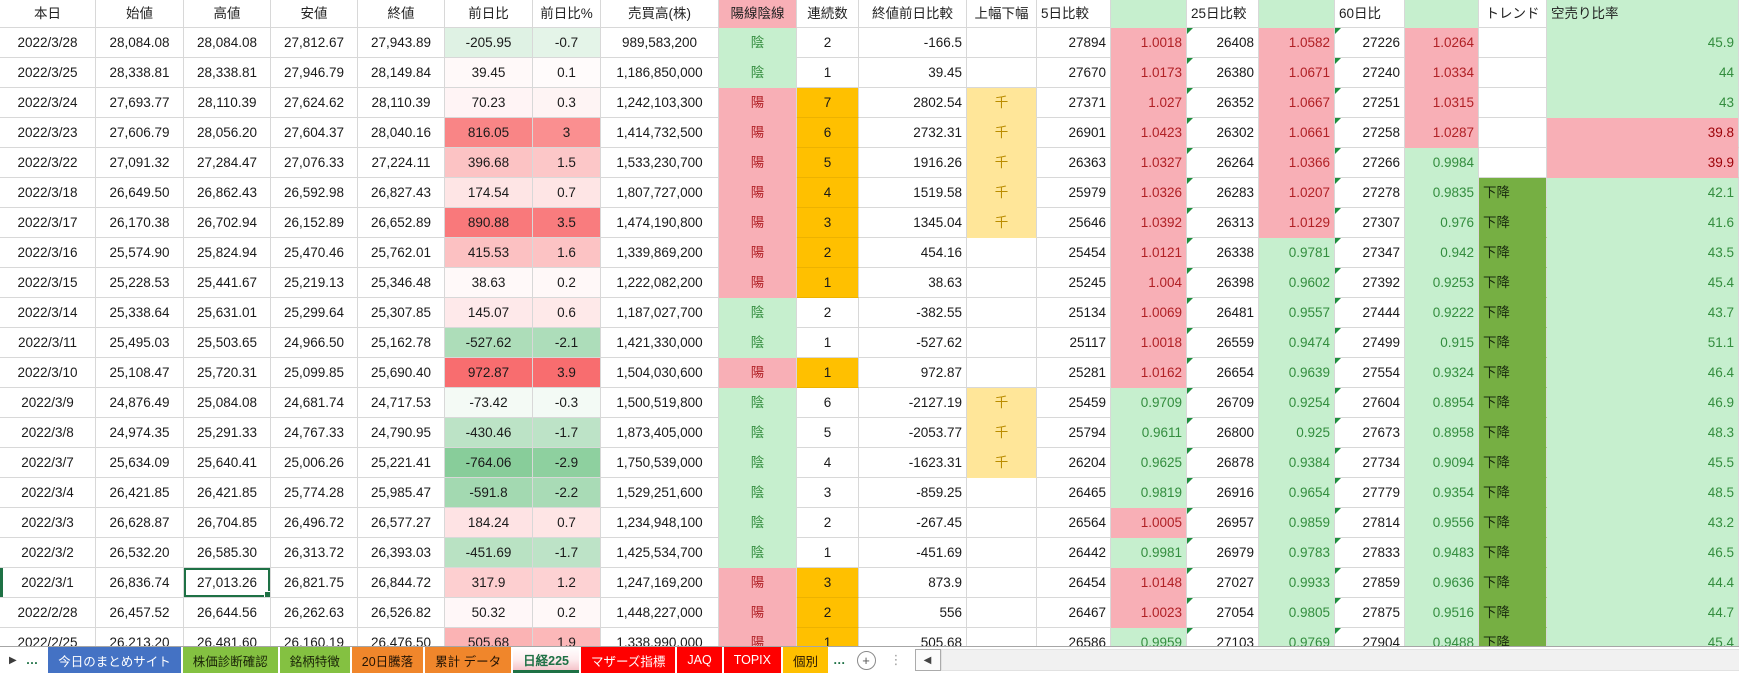 This screenshot has width=1739, height=673. Describe the element at coordinates (227, 373) in the screenshot. I see `cell-high: 25,720.31` at that location.